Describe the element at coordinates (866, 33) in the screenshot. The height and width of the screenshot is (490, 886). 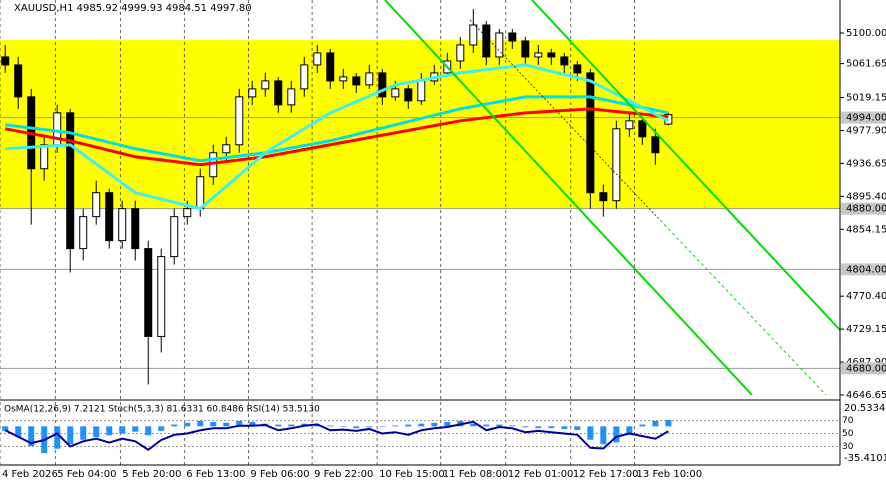
I see `y-tick-label: 5100.00` at that location.